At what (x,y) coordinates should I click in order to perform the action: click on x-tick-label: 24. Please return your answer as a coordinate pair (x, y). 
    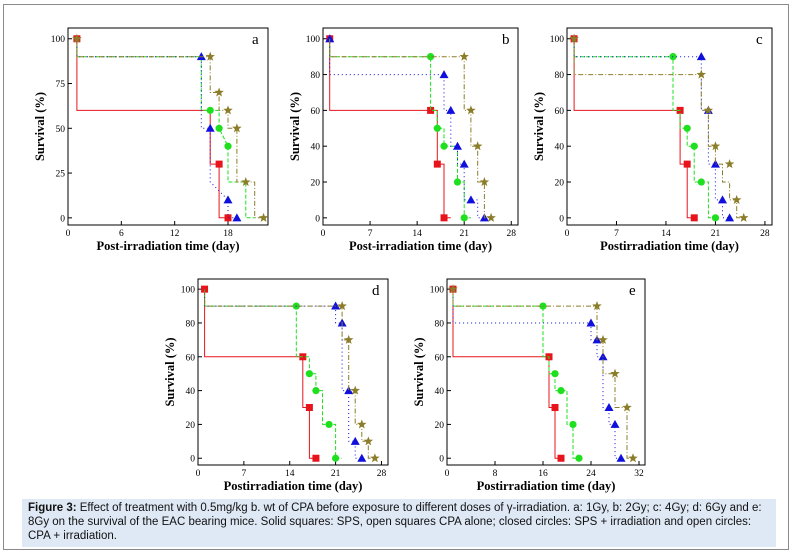
    Looking at the image, I should click on (591, 474).